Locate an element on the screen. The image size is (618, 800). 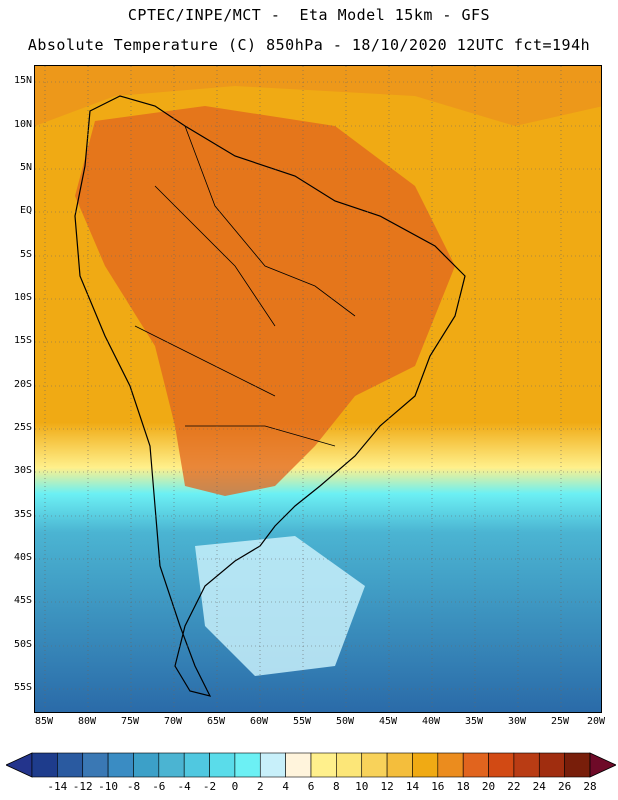
lat-label: 25S is located at coordinates (22, 427).